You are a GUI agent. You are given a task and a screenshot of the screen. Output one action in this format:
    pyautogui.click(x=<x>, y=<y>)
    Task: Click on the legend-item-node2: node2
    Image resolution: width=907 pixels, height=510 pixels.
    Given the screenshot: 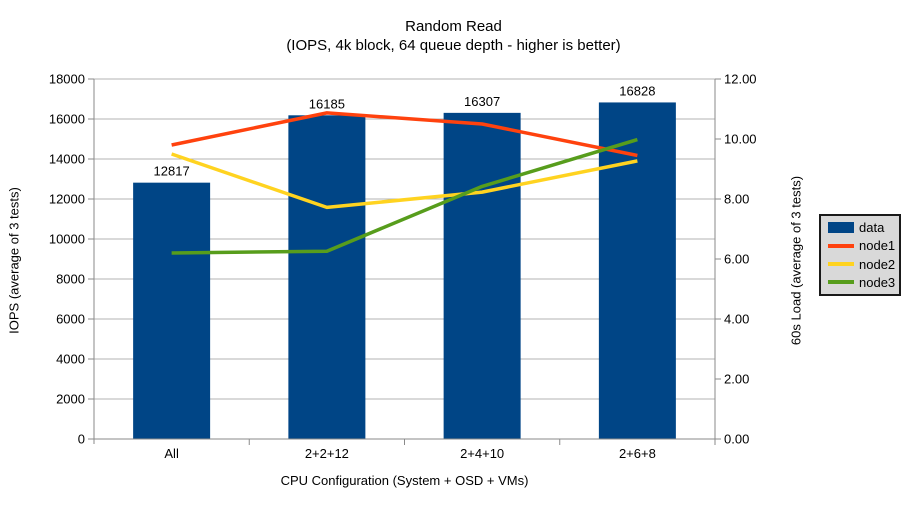 What is the action you would take?
    pyautogui.click(x=863, y=264)
    